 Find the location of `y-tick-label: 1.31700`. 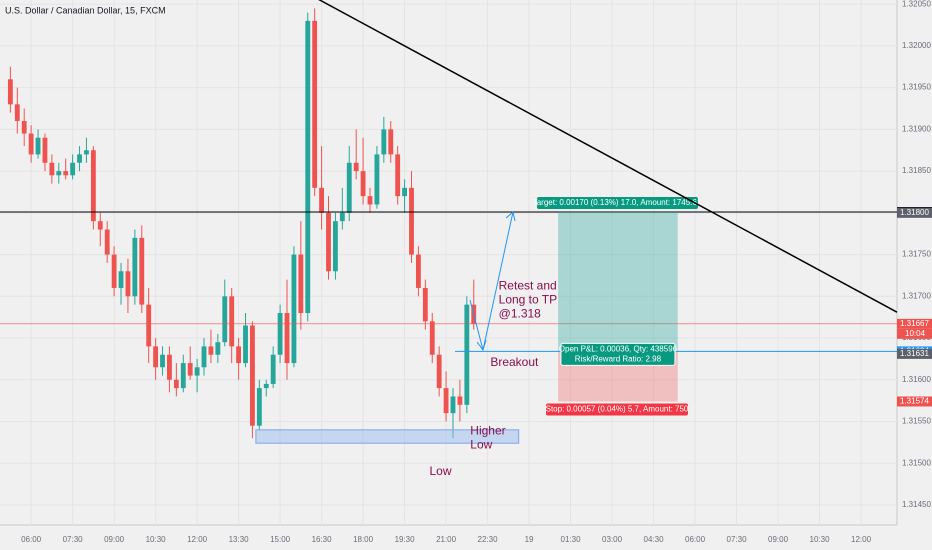

y-tick-label: 1.31700 is located at coordinates (916, 295).